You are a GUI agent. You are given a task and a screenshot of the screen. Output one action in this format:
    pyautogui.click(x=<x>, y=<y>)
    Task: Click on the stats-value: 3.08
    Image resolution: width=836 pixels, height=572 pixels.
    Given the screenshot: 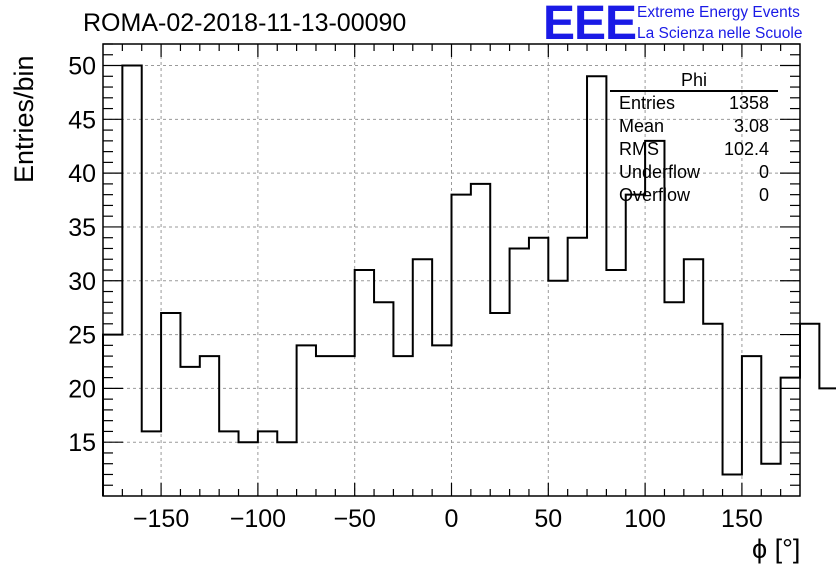 What is the action you would take?
    pyautogui.click(x=751, y=126)
    